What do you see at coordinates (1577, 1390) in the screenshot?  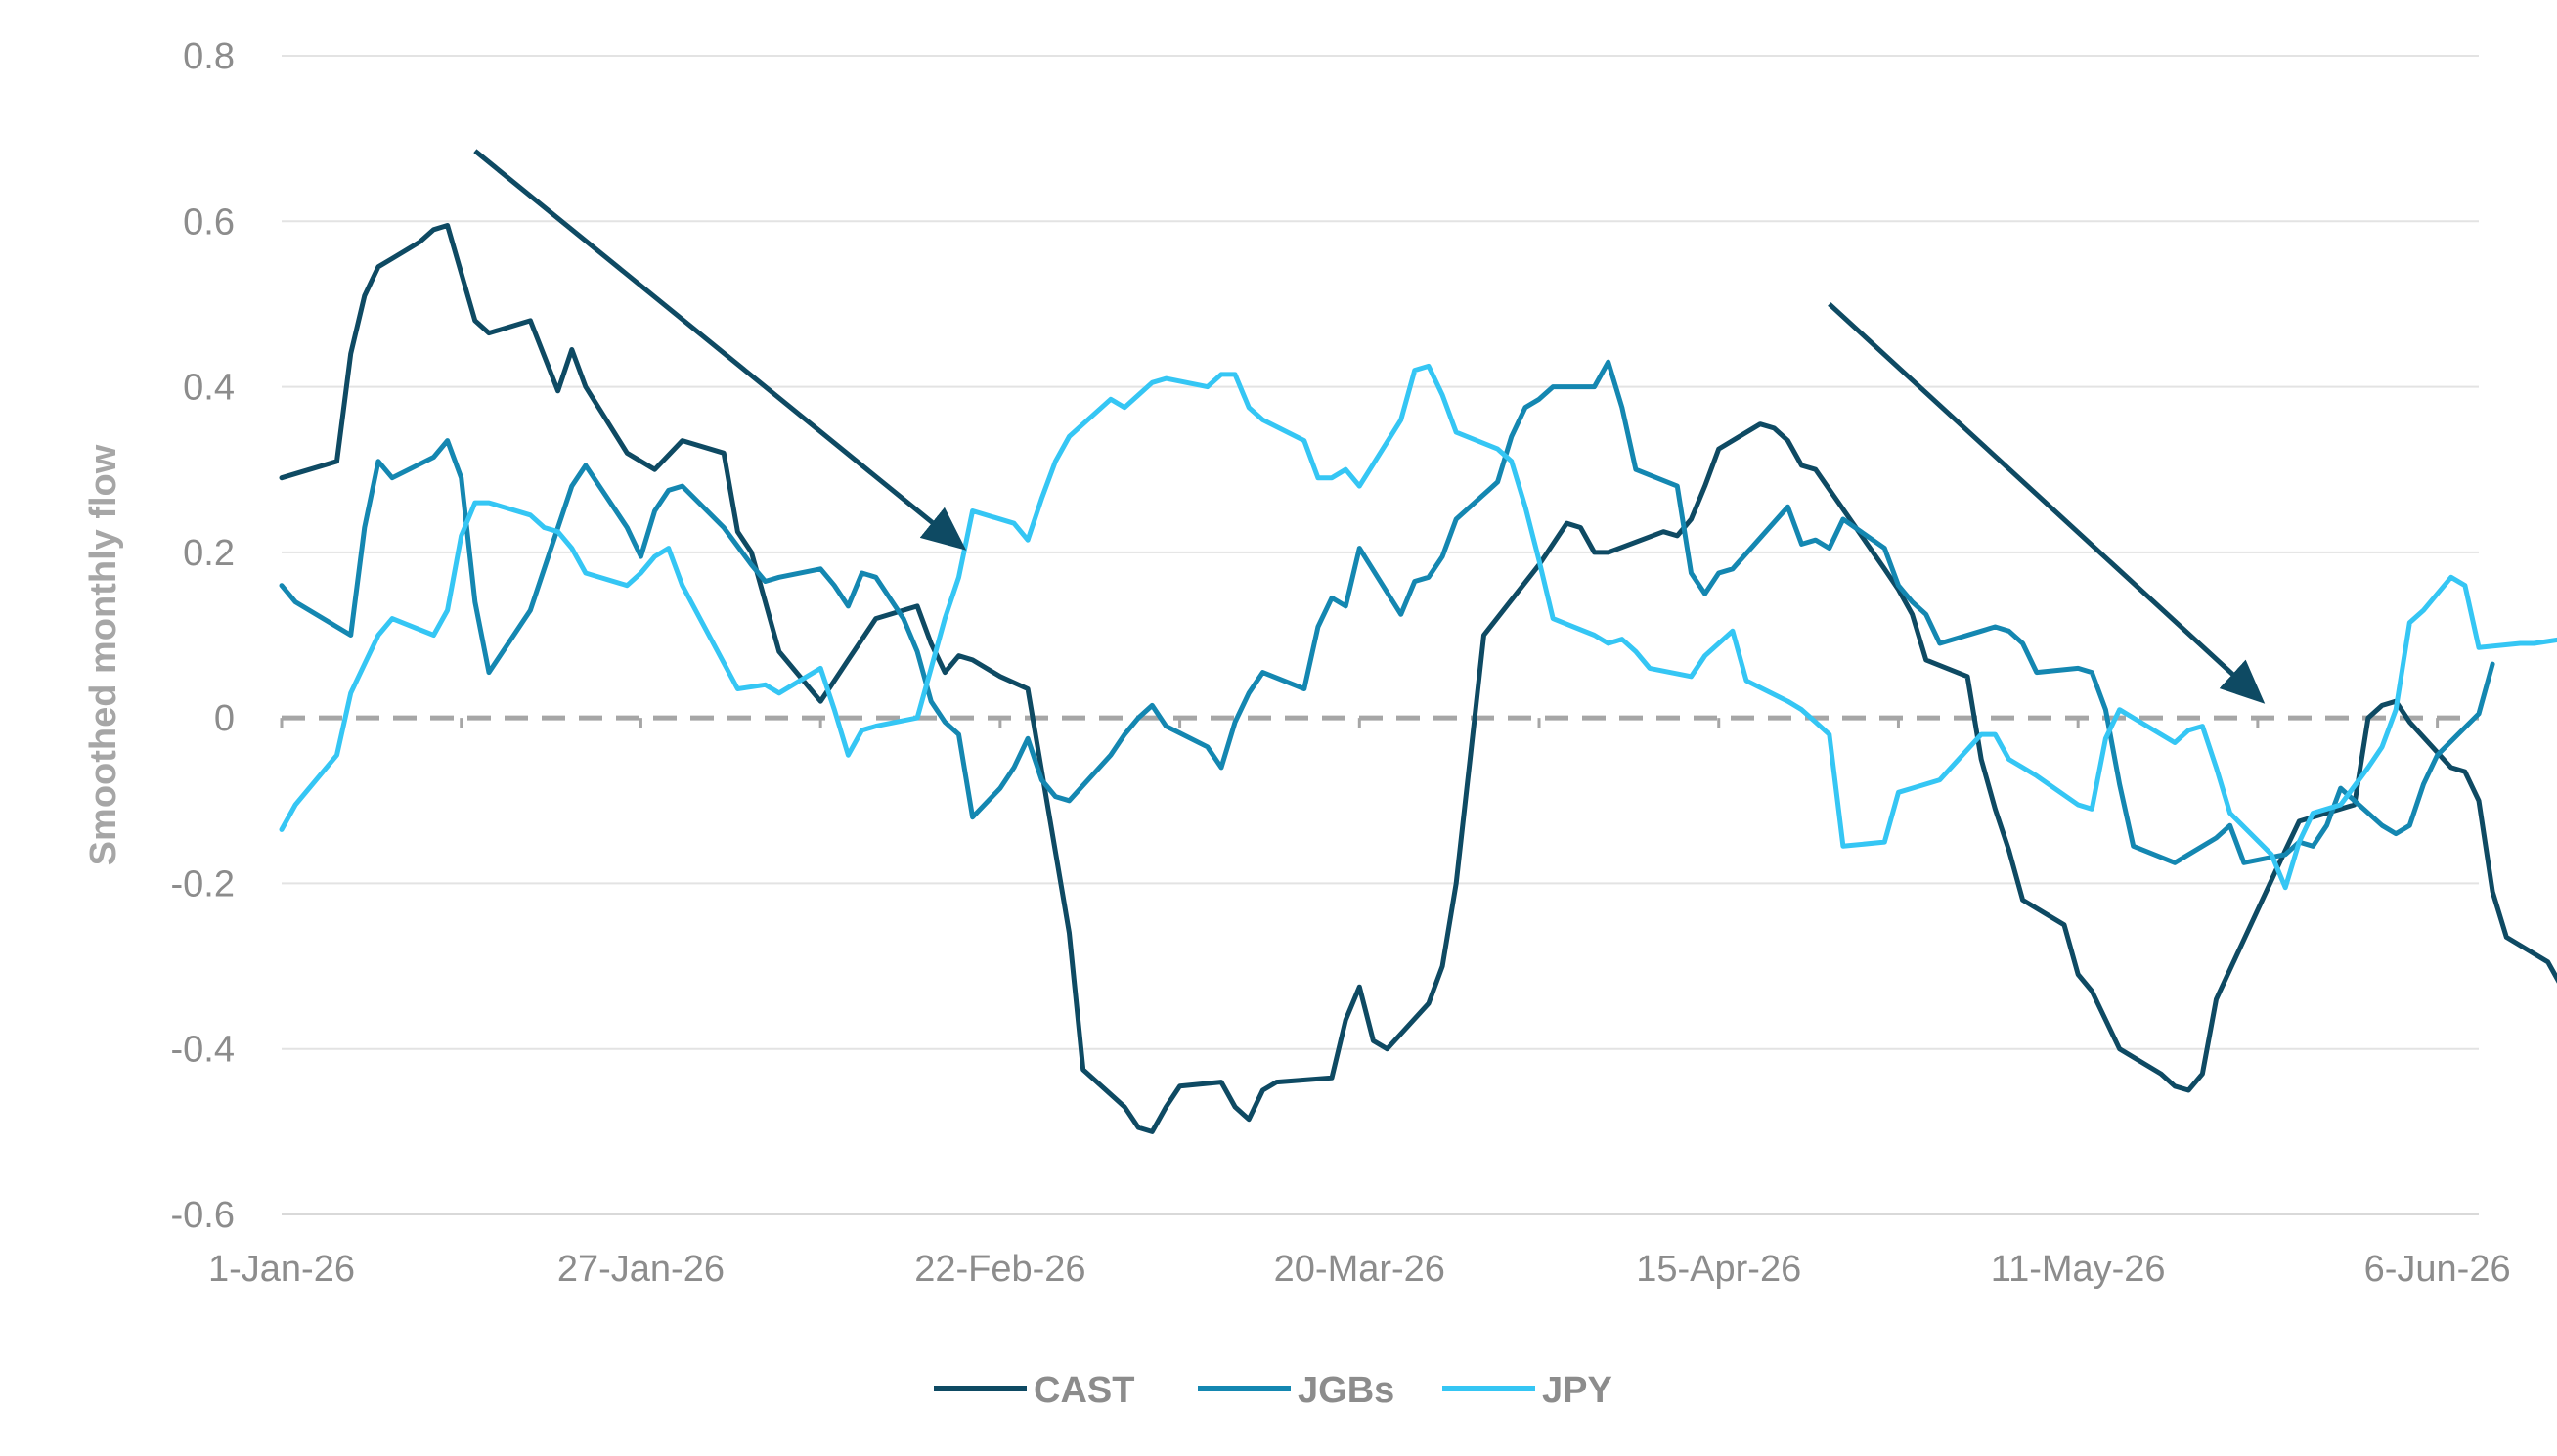 I see `legend-label: JPY` at bounding box center [1577, 1390].